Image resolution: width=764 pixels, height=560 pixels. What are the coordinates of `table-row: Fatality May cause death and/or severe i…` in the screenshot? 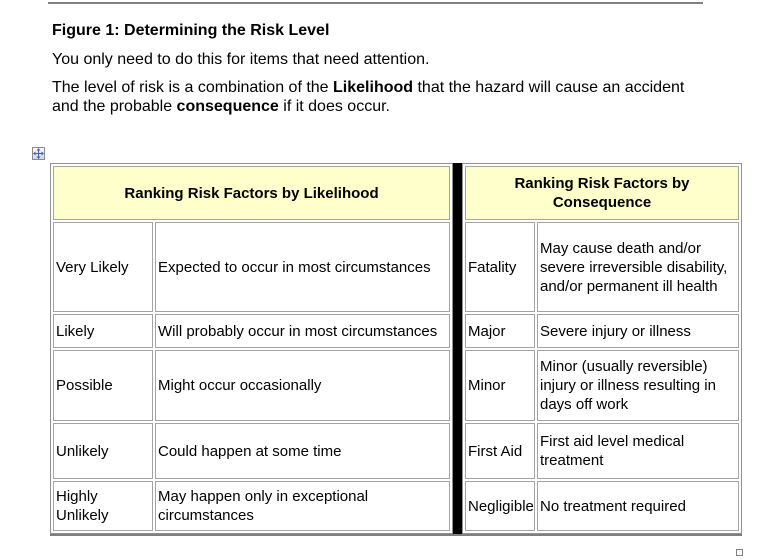 It's located at (602, 267).